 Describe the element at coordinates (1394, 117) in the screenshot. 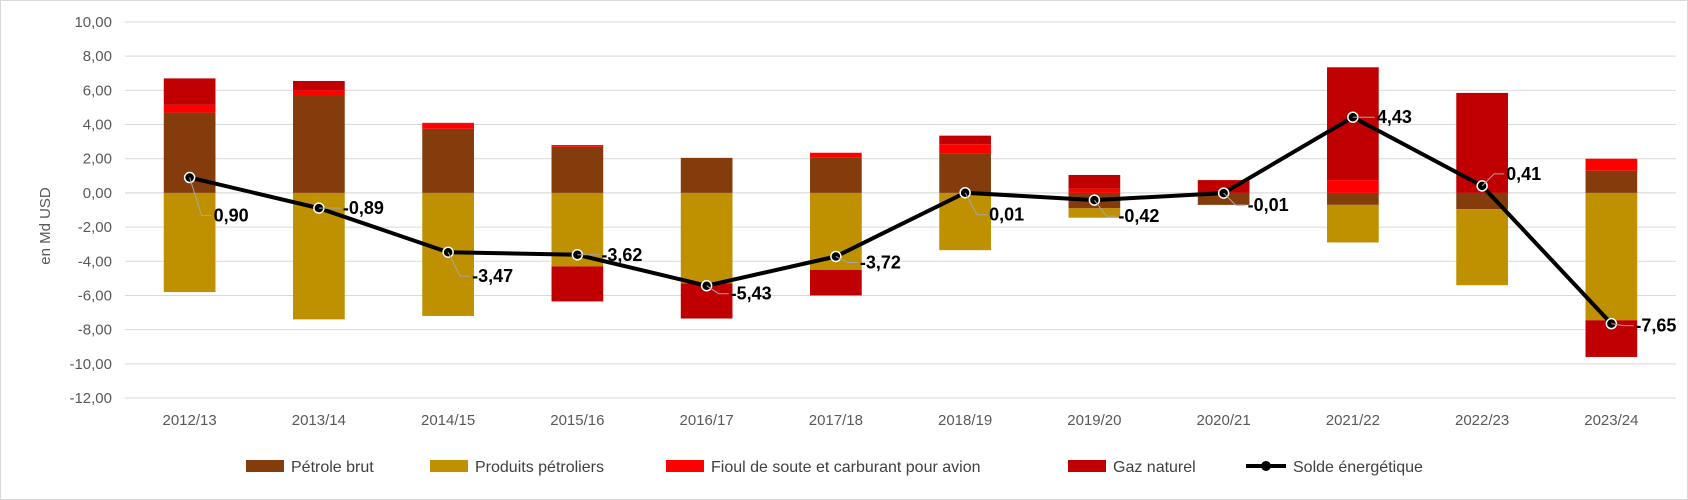

I see `data-label: 4,43` at that location.